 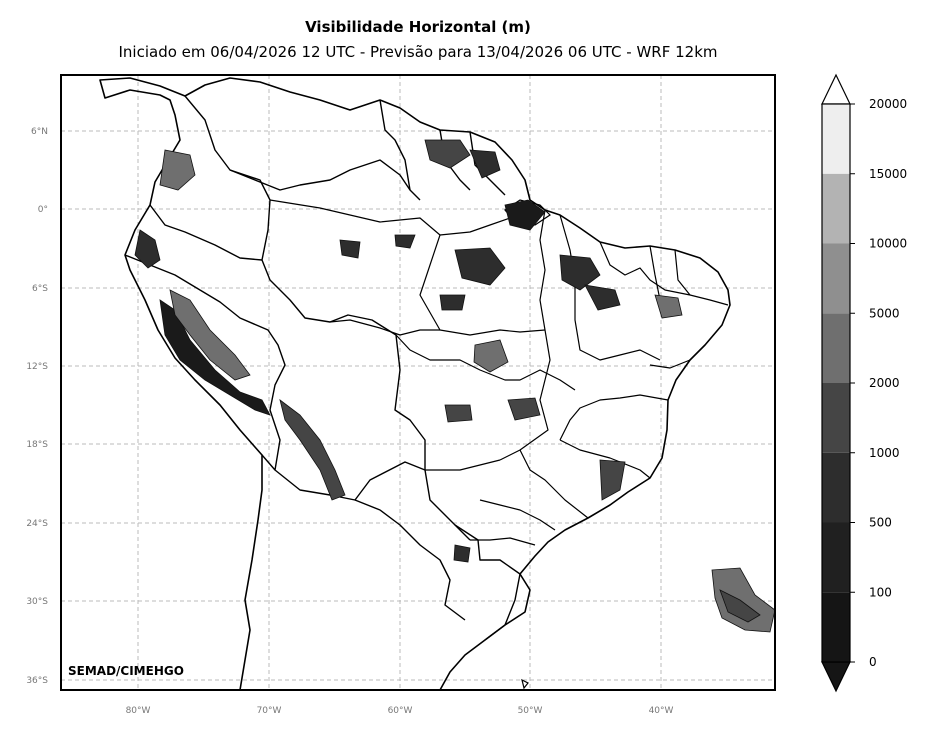 I want to click on colorbar-tick-label: 10000, so click(x=888, y=244).